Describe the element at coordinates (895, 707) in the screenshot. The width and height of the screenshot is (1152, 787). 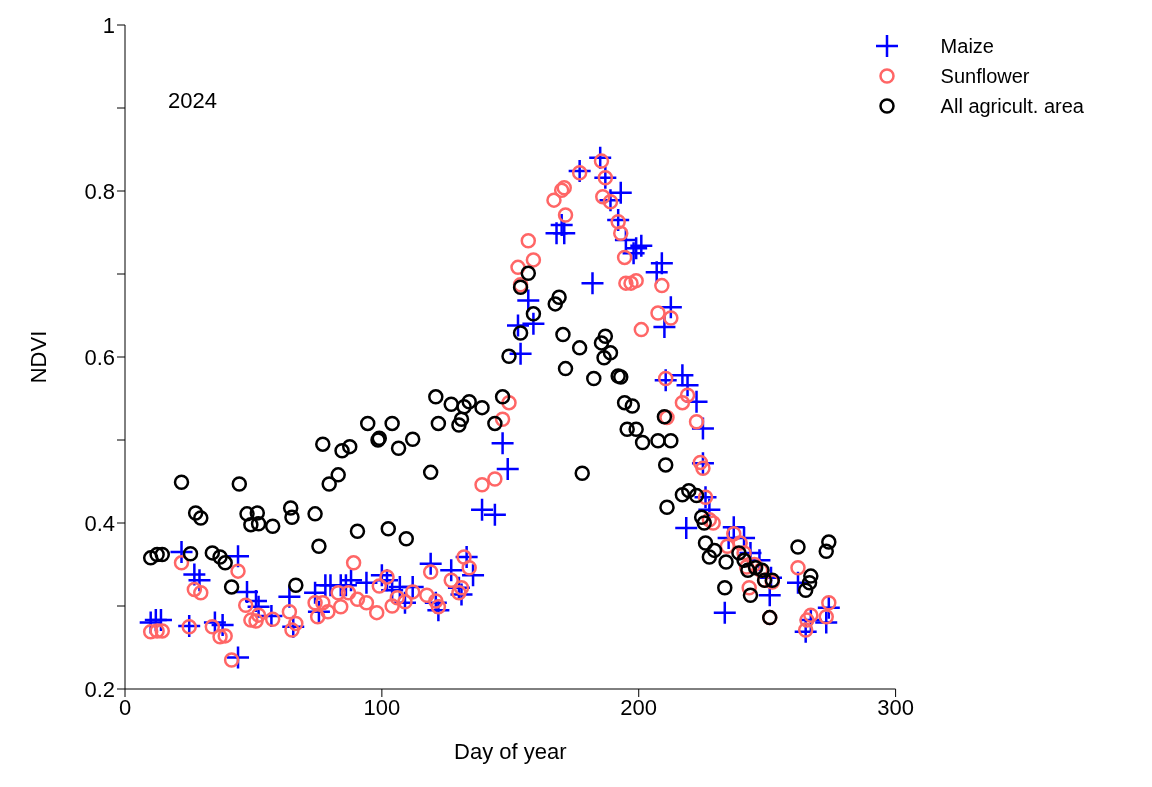
I see `x-tick-label: 300` at that location.